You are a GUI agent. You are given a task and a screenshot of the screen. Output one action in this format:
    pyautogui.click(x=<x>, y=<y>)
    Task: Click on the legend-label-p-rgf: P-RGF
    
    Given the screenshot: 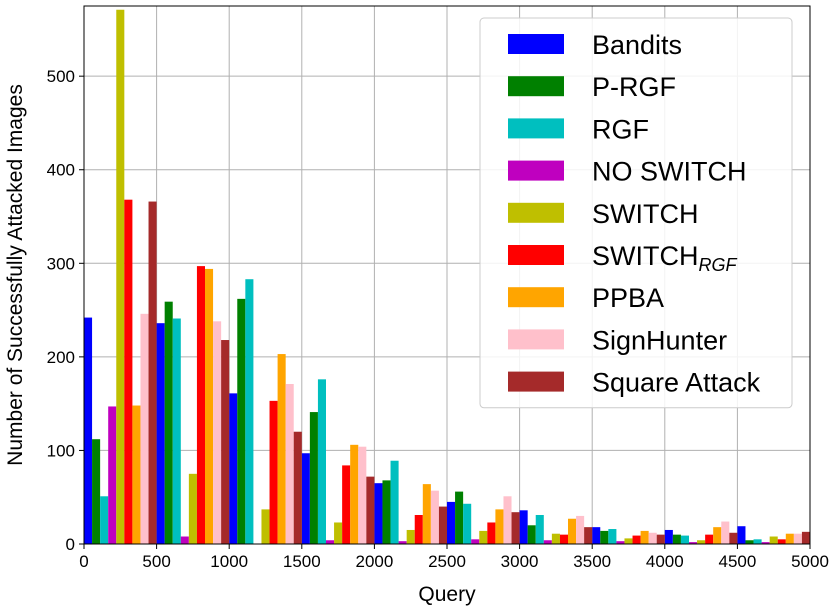 What is the action you would take?
    pyautogui.click(x=634, y=87)
    